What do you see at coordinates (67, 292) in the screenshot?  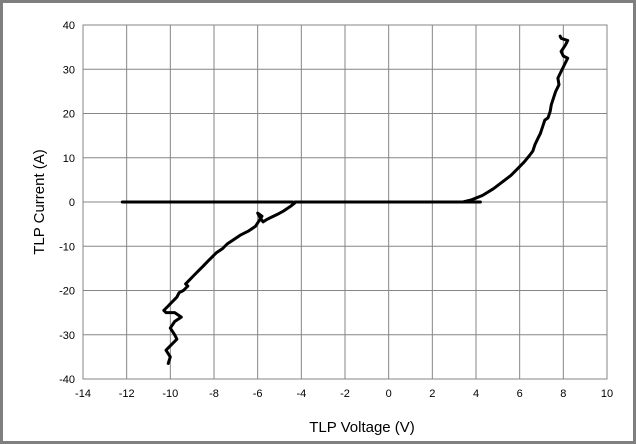 I see `y-tick-label: -20` at bounding box center [67, 292].